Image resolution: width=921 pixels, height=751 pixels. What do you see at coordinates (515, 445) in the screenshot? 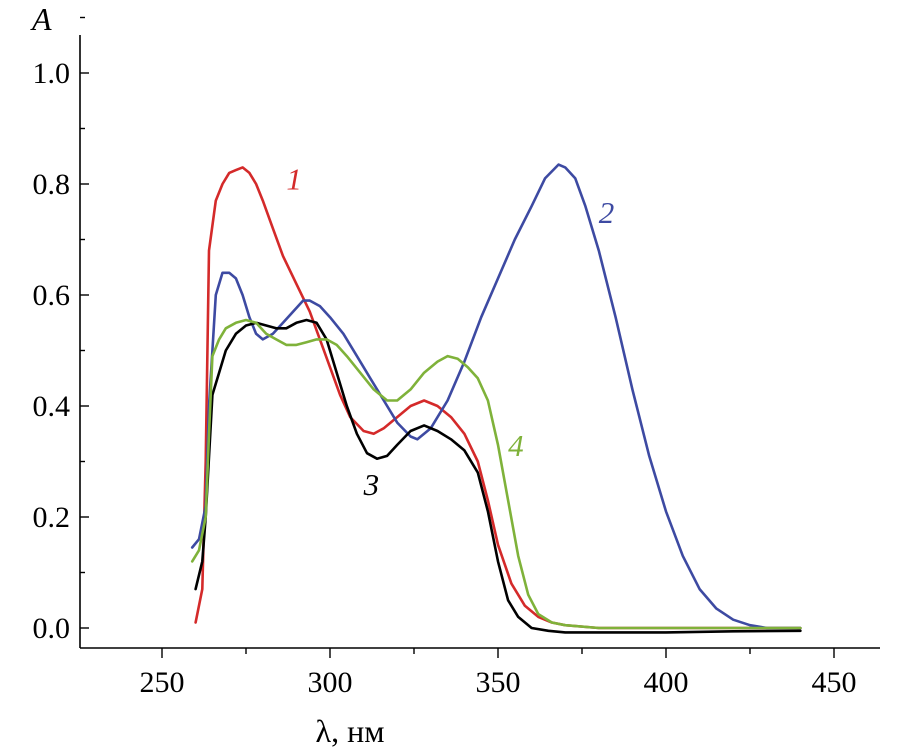
I see `series-4-label: 4` at bounding box center [515, 445].